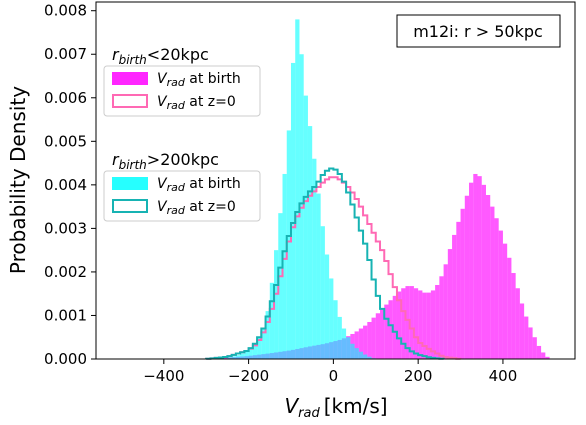 The height and width of the screenshot is (425, 586). I want to click on x-tick-label-0: −400, so click(163, 376).